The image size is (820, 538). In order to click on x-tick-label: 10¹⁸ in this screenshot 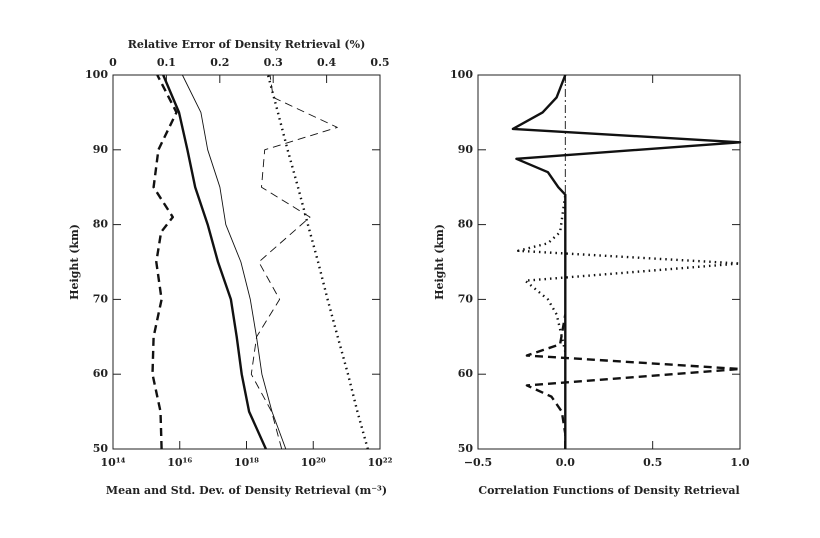, I will do `click(246, 462)`.